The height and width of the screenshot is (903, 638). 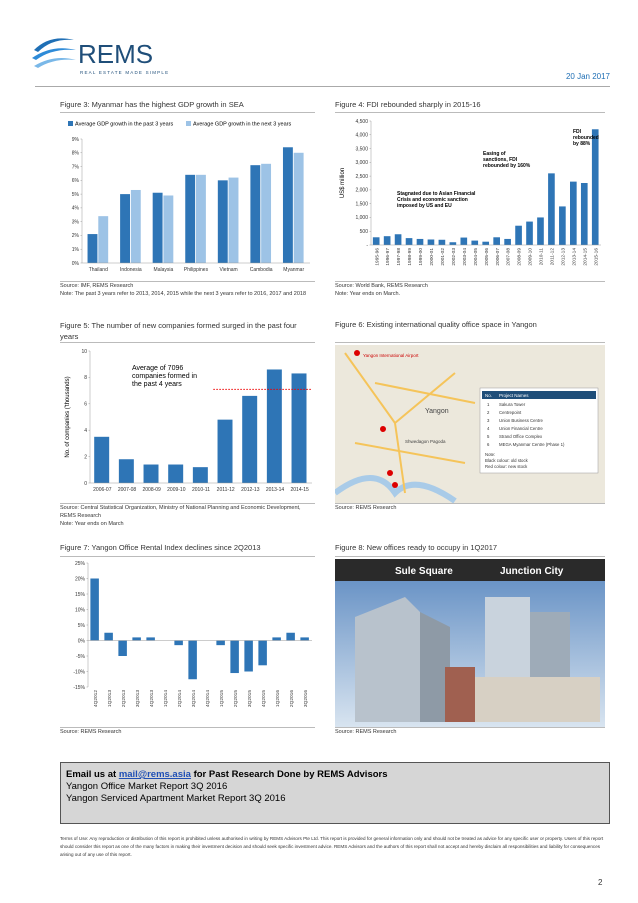 I want to click on x-tick-label: 3Q2014, so click(x=194, y=698).